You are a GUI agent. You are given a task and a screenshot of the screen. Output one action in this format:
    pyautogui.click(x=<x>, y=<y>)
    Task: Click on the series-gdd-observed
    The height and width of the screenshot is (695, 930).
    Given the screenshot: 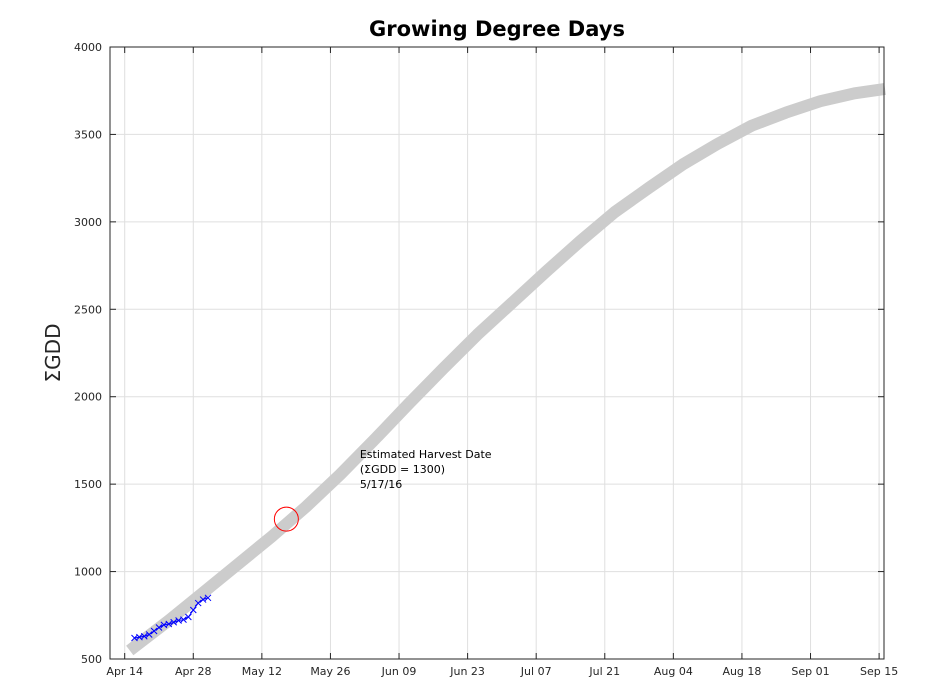 What is the action you would take?
    pyautogui.click(x=171, y=618)
    